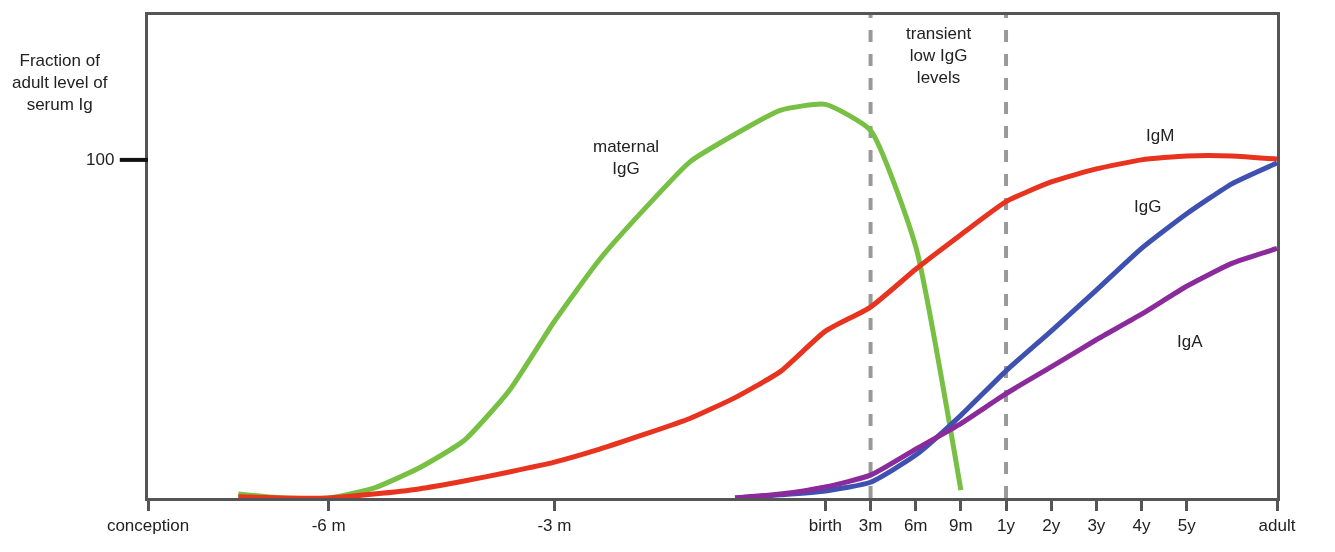 The image size is (1335, 552). What do you see at coordinates (961, 526) in the screenshot?
I see `x-tick-label: 9m` at bounding box center [961, 526].